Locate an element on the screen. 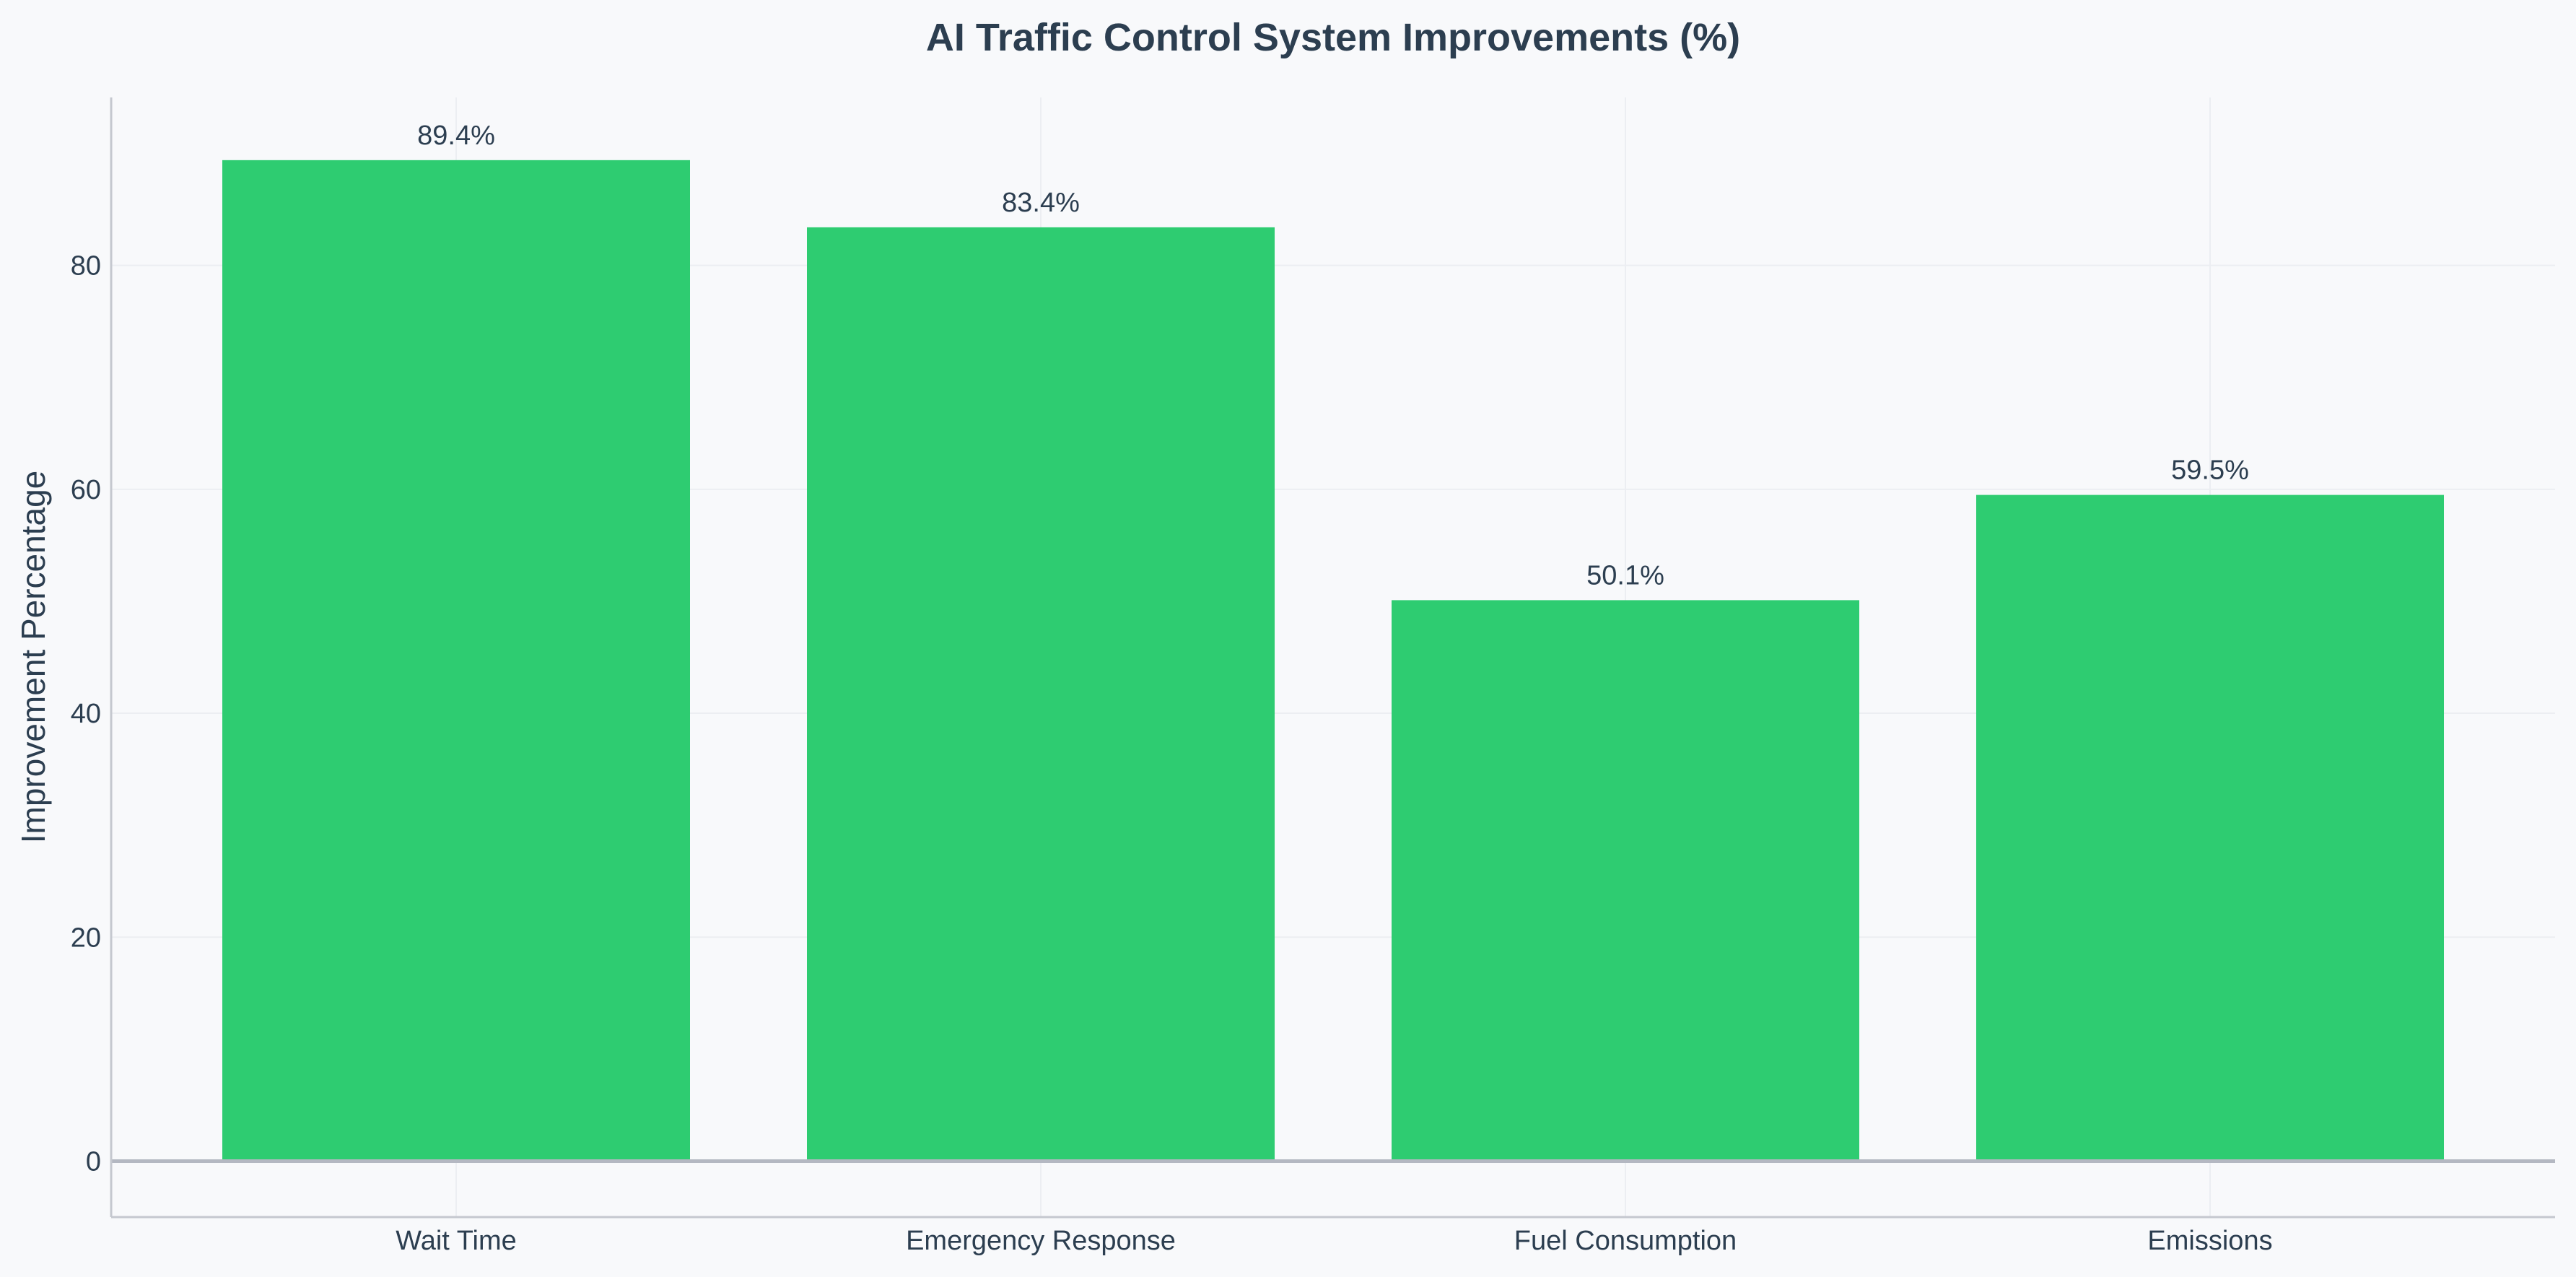  bar-value-label: 89.4% is located at coordinates (456, 136).